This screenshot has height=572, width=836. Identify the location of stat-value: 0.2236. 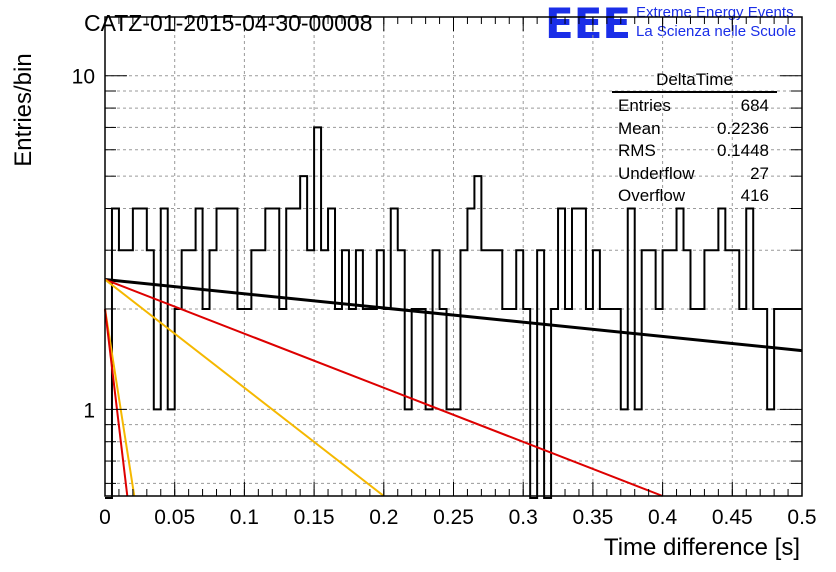
(743, 128).